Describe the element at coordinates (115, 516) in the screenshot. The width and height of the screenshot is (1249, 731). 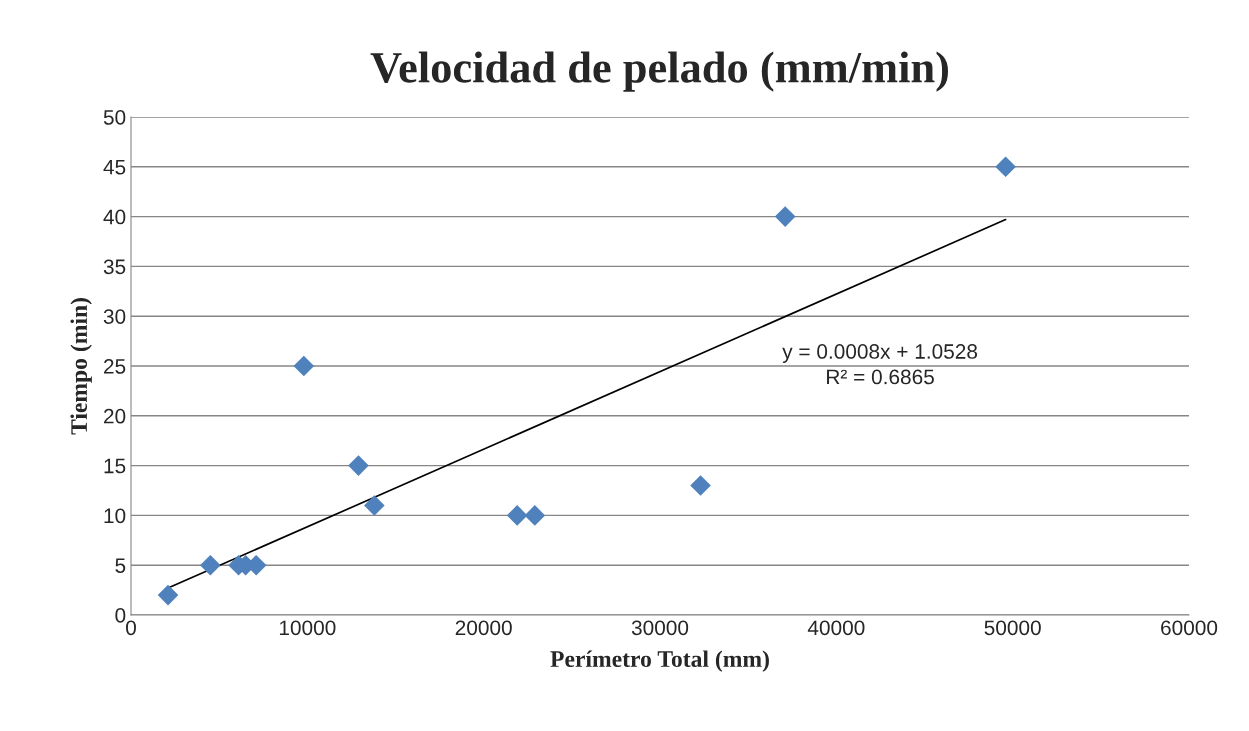
I see `y-tick-label: 10` at that location.